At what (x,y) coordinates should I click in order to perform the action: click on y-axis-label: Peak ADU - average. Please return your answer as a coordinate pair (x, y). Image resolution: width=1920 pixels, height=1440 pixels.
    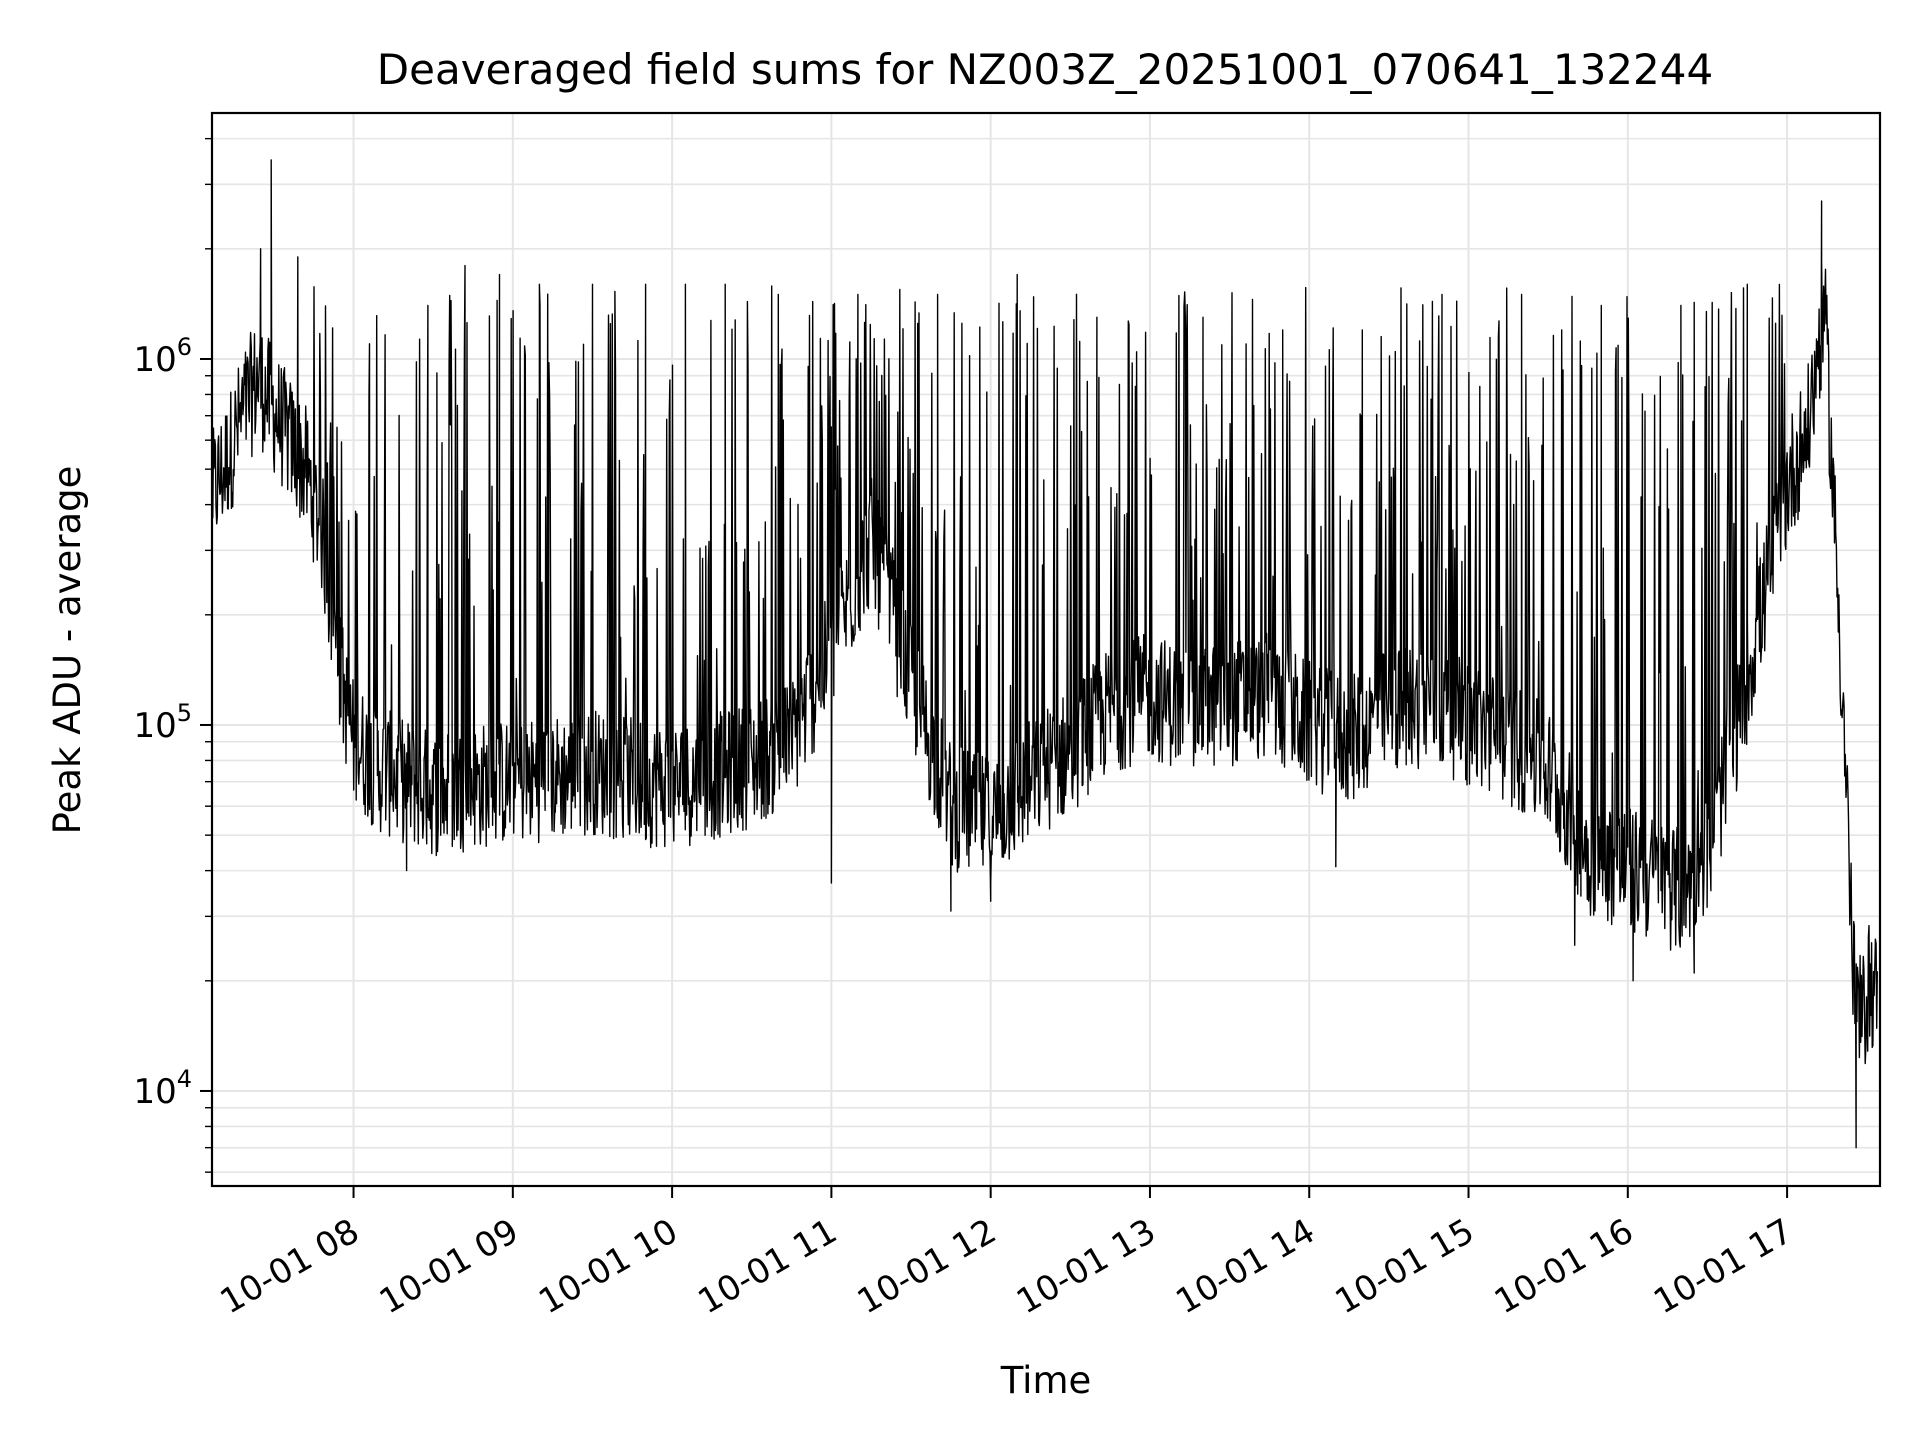
    Looking at the image, I should click on (67, 650).